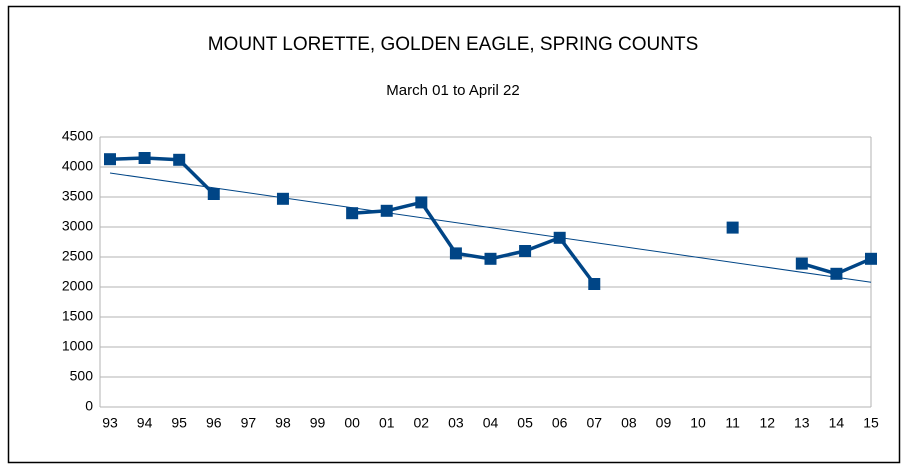  What do you see at coordinates (767, 423) in the screenshot?
I see `x-tick-label: 12` at bounding box center [767, 423].